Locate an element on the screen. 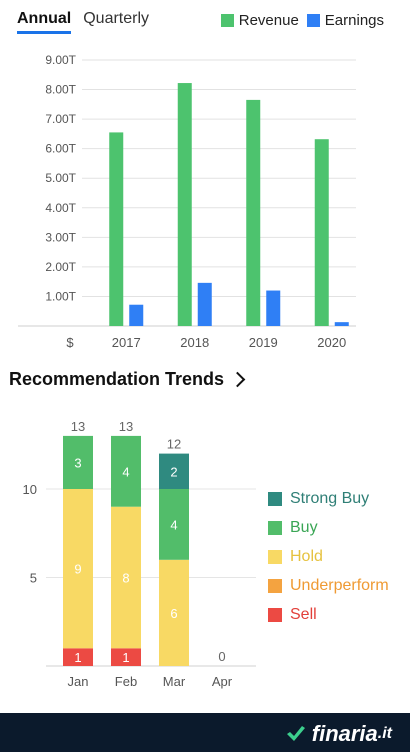  segment-value-label: 8 is located at coordinates (125, 578).